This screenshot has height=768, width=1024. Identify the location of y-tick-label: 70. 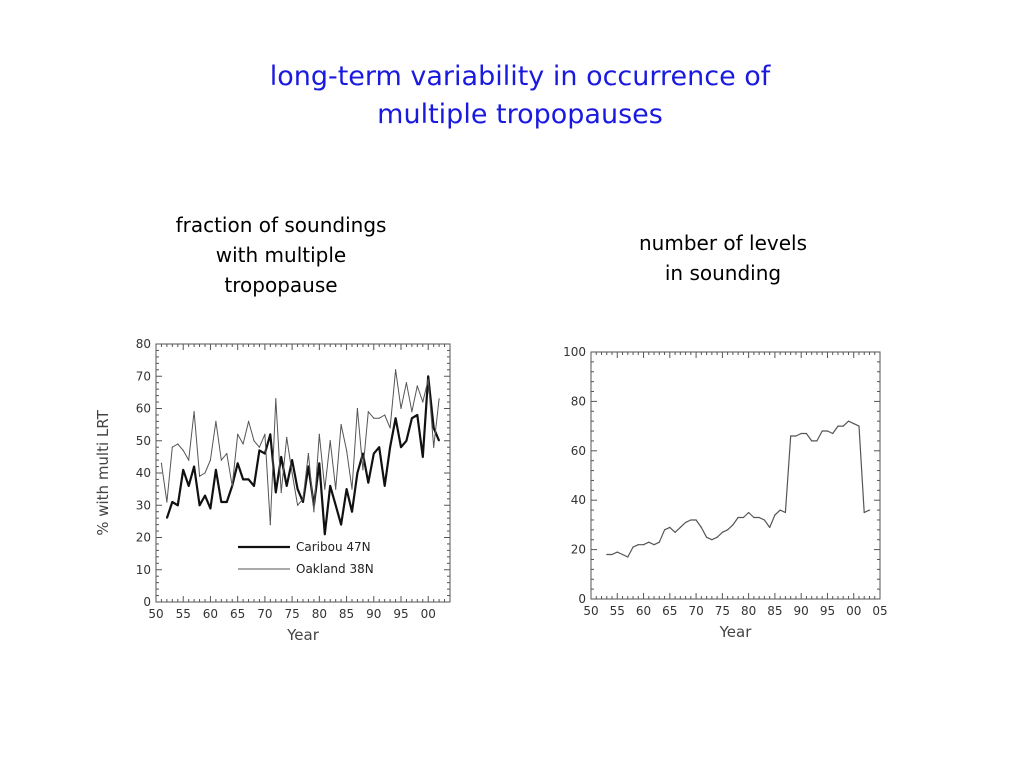
(143, 376).